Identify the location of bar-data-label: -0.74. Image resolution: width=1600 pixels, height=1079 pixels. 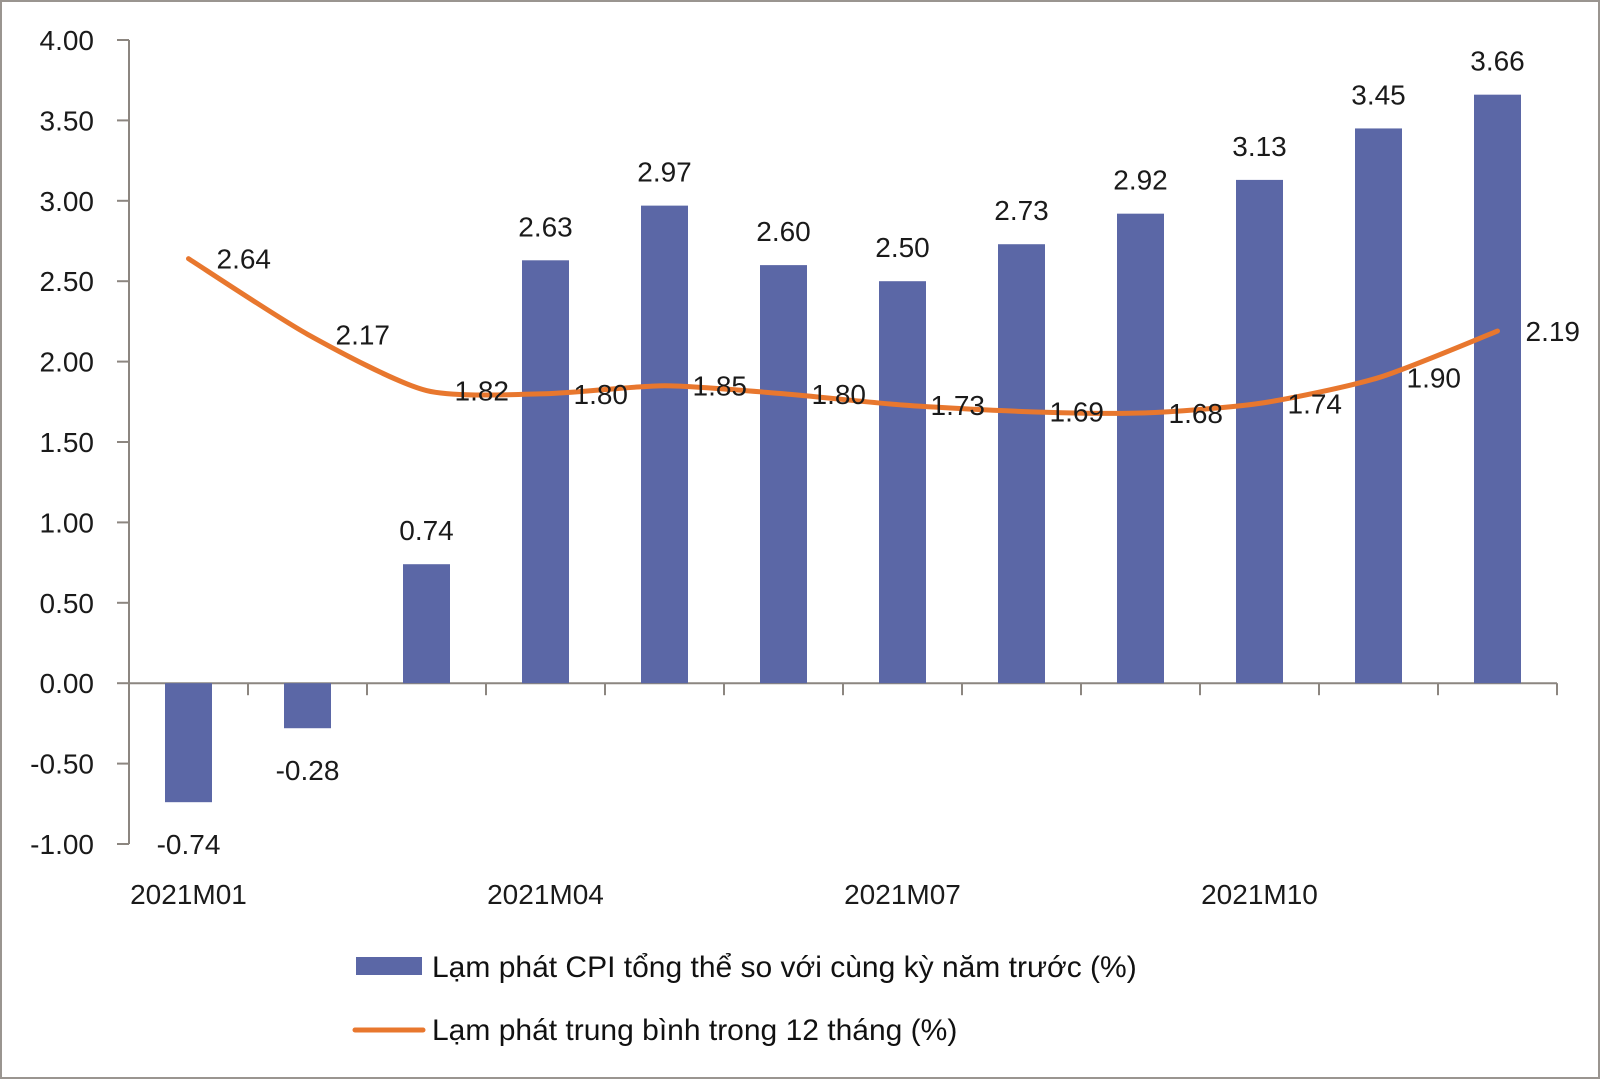
(189, 844).